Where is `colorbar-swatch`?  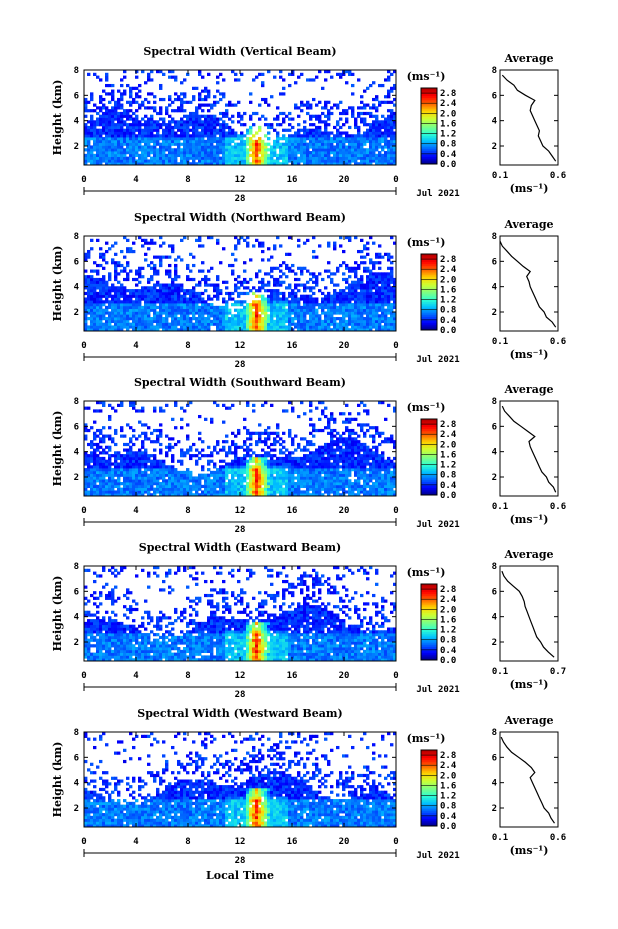 colorbar-swatch is located at coordinates (429, 323).